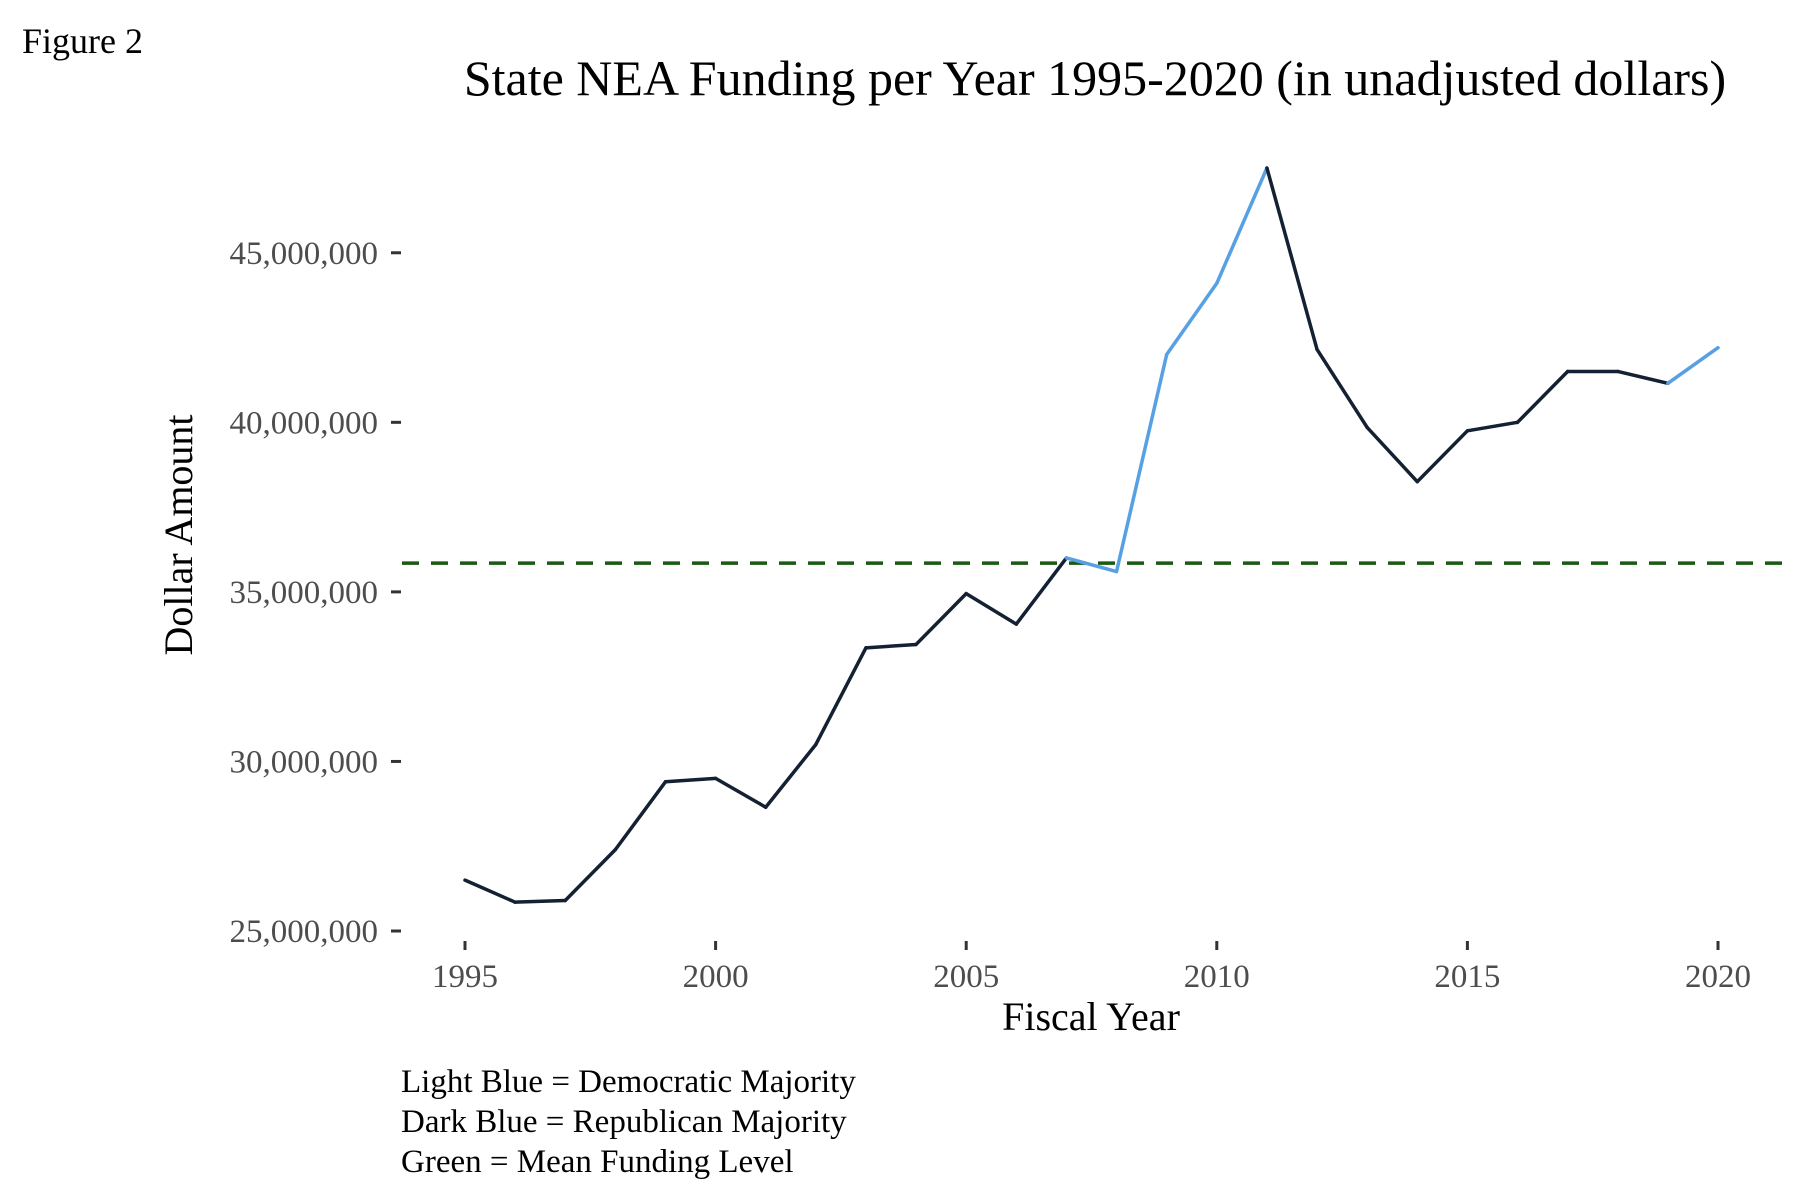  What do you see at coordinates (1643, 377) in the screenshot?
I see `series-segment-2018` at bounding box center [1643, 377].